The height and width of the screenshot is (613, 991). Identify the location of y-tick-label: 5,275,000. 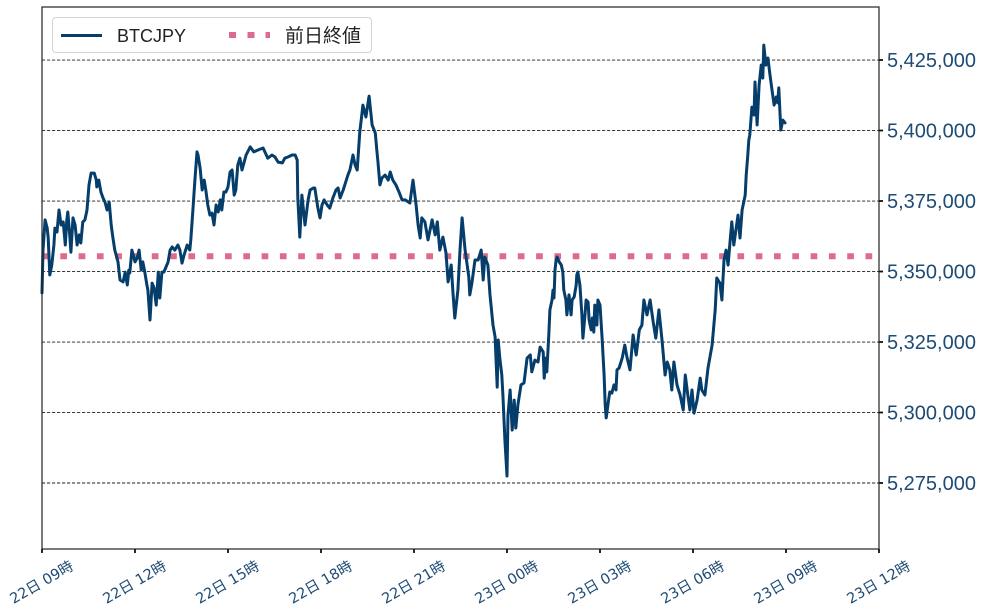
(931, 484).